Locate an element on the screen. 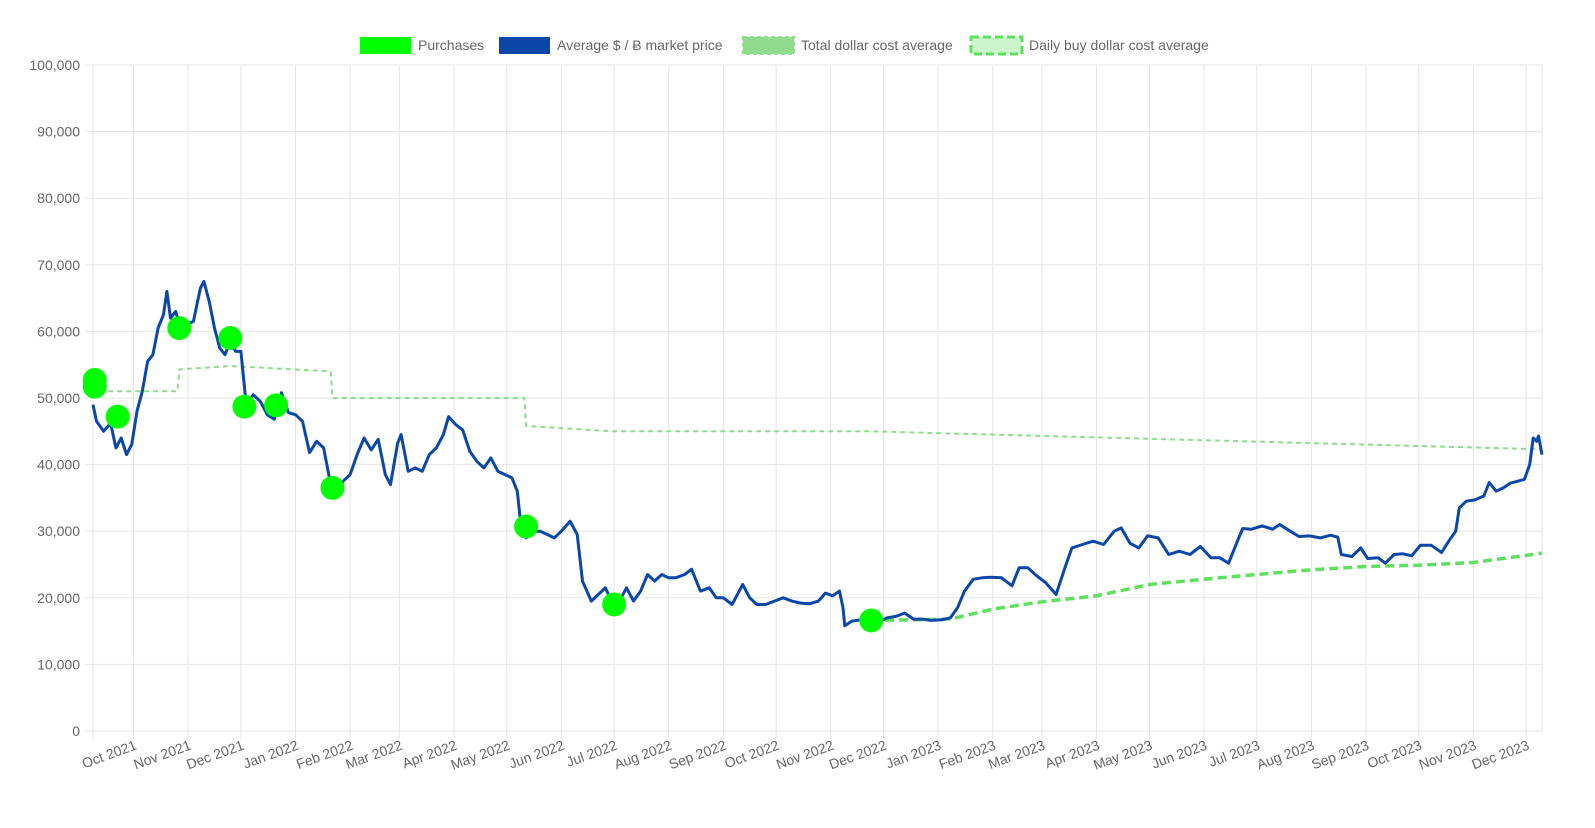 The width and height of the screenshot is (1595, 828). x-tick-label: Dec 2021 is located at coordinates (215, 755).